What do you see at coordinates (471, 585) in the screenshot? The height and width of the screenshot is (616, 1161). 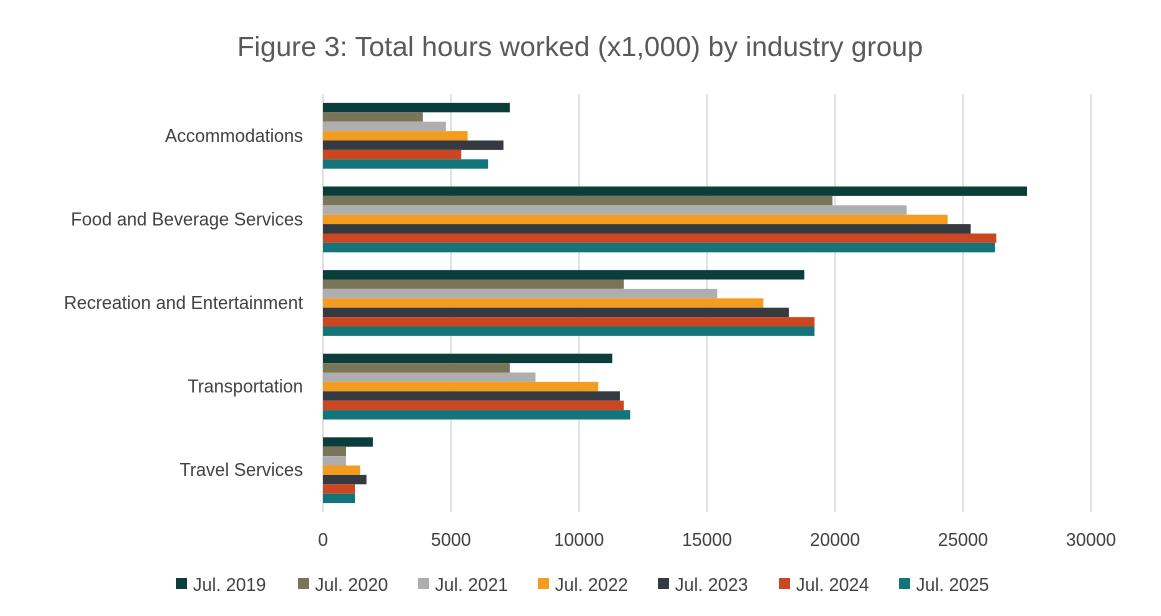 I see `legend-label: Jul. 2021` at bounding box center [471, 585].